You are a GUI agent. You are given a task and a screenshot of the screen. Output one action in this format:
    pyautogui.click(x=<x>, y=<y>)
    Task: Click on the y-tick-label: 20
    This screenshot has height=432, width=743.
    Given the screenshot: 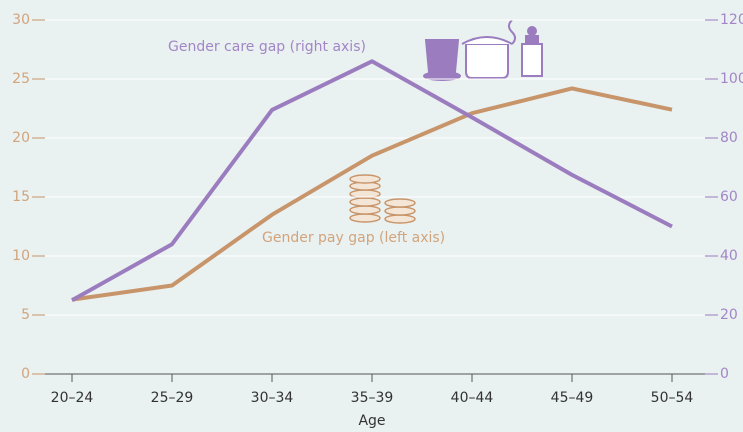 What is the action you would take?
    pyautogui.click(x=21, y=138)
    